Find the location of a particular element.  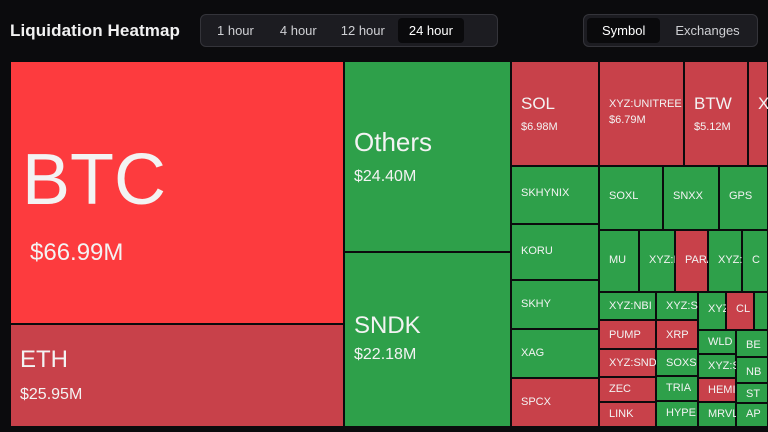

tile-symbol: WLD is located at coordinates (720, 342).